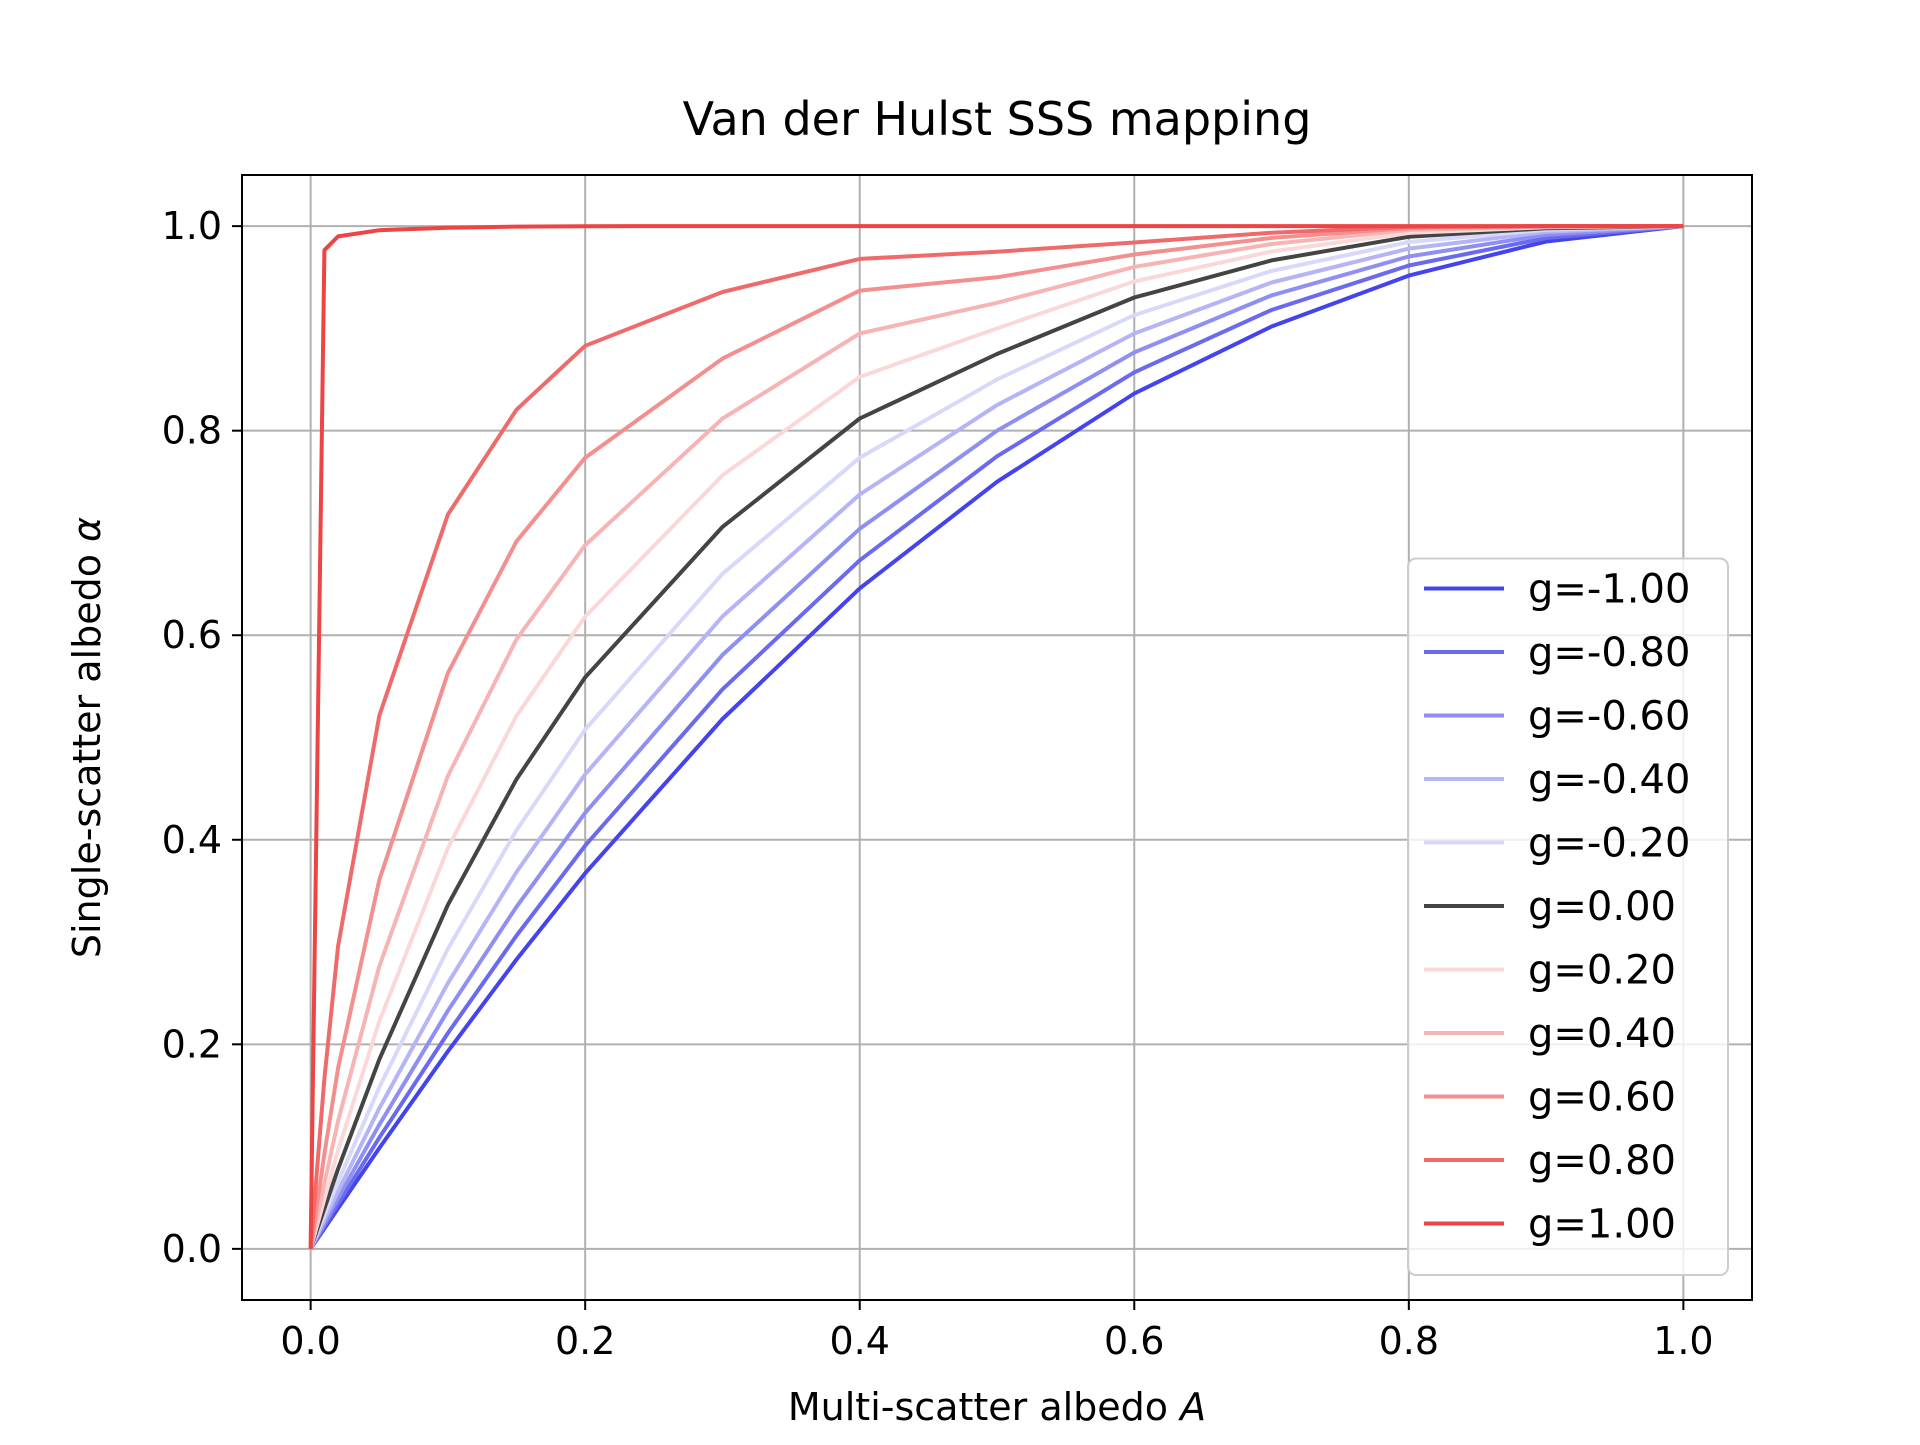  Describe the element at coordinates (585, 1341) in the screenshot. I see `x-tick-label: 0.2` at that location.